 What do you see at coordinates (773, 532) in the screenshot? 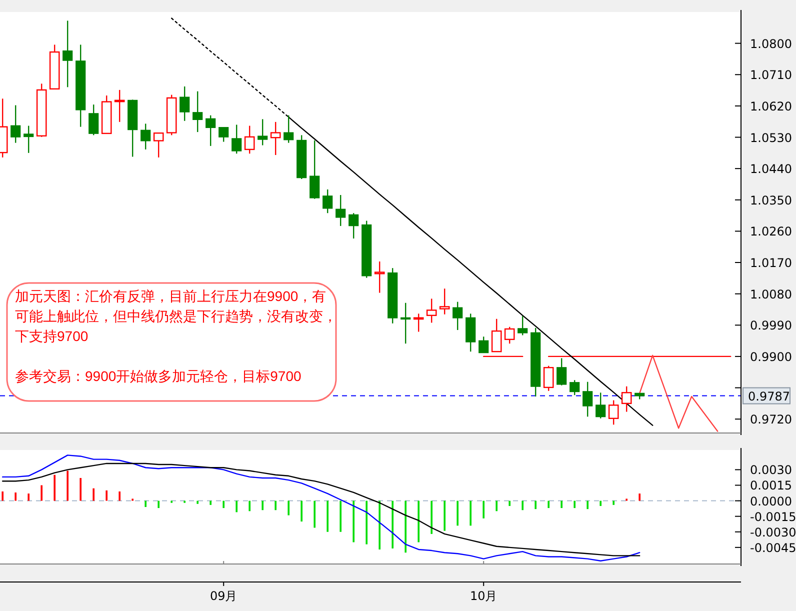
I see `y-tick-label: -0.0030` at bounding box center [773, 532].